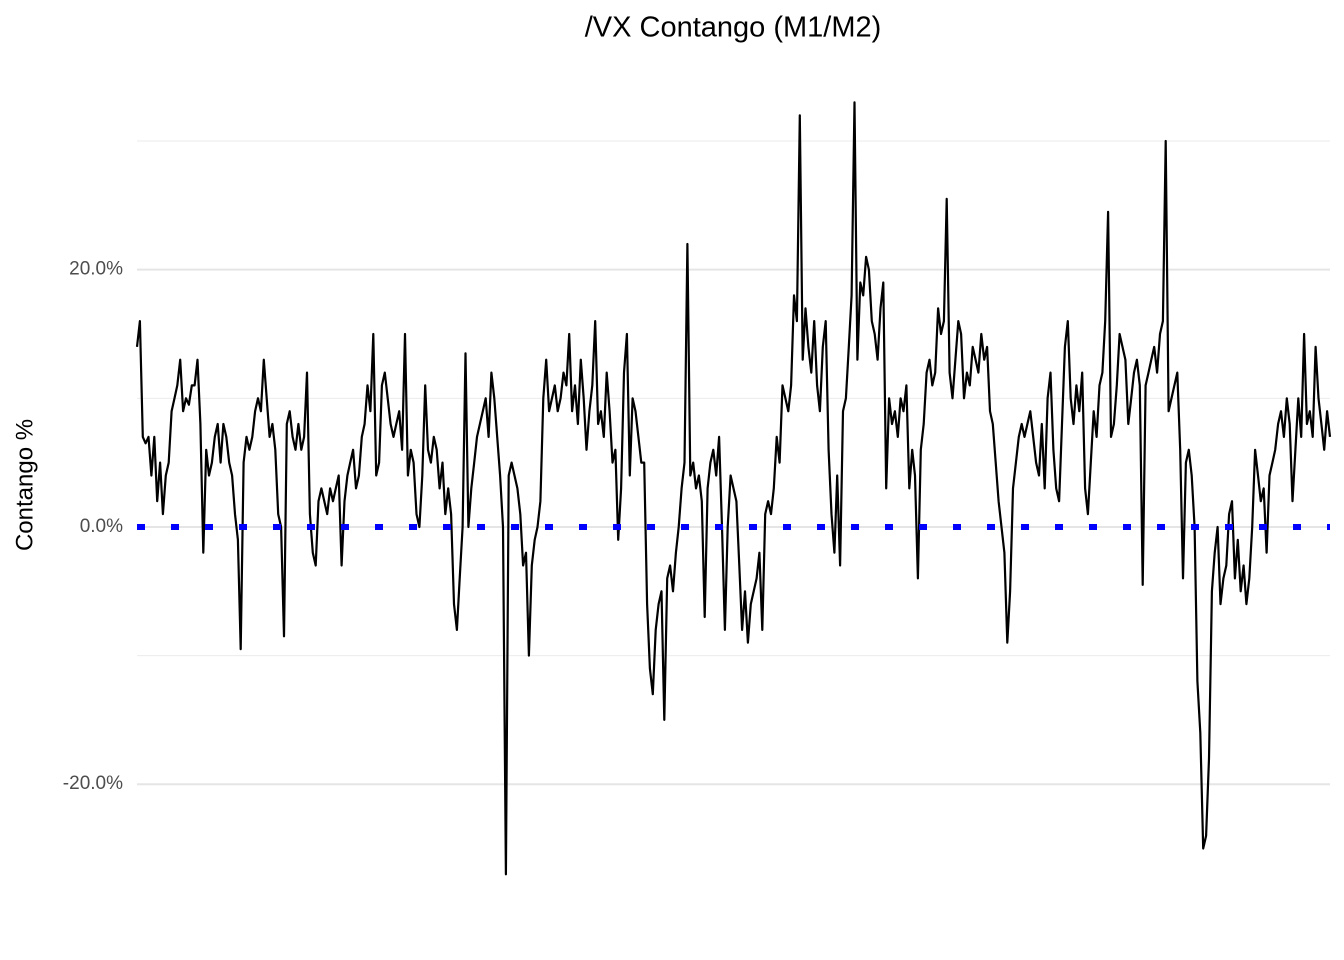 The image size is (1344, 960). Describe the element at coordinates (96, 269) in the screenshot. I see `y-tick-label: 20.0%` at that location.